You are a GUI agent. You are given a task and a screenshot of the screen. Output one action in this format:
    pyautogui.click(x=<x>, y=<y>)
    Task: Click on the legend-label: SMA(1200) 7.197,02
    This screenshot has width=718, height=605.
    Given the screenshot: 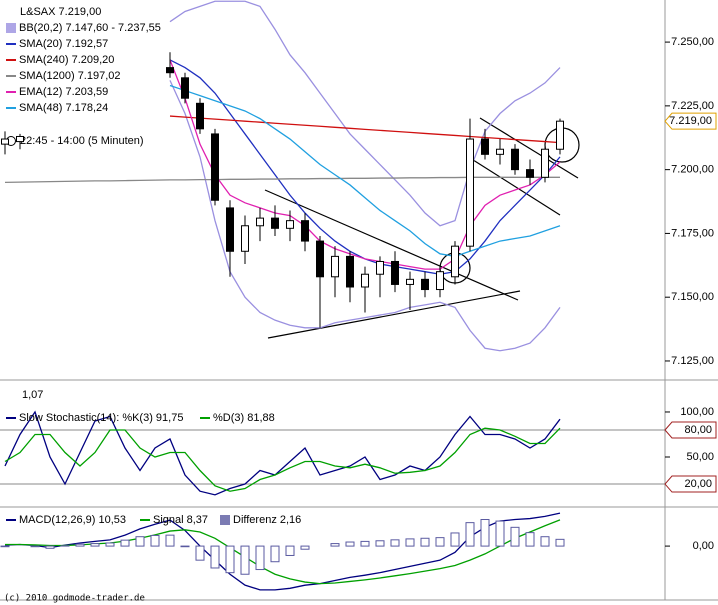 What is the action you would take?
    pyautogui.click(x=70, y=76)
    